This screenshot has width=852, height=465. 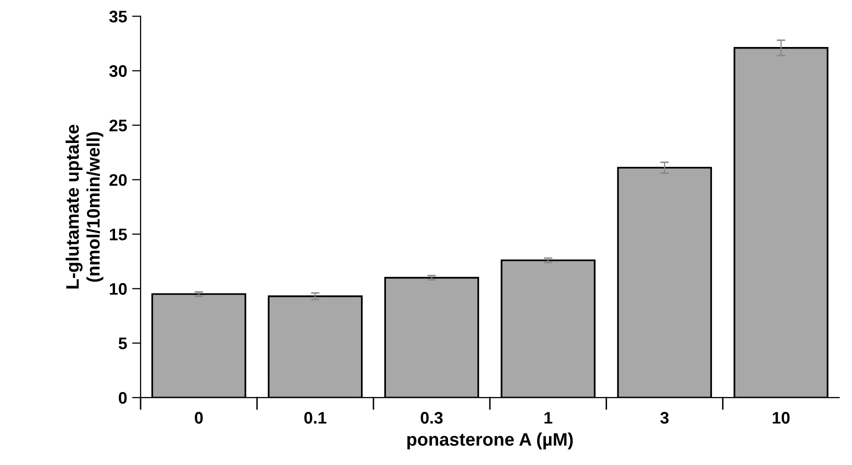 I want to click on x-tick-label: 1, so click(x=548, y=418).